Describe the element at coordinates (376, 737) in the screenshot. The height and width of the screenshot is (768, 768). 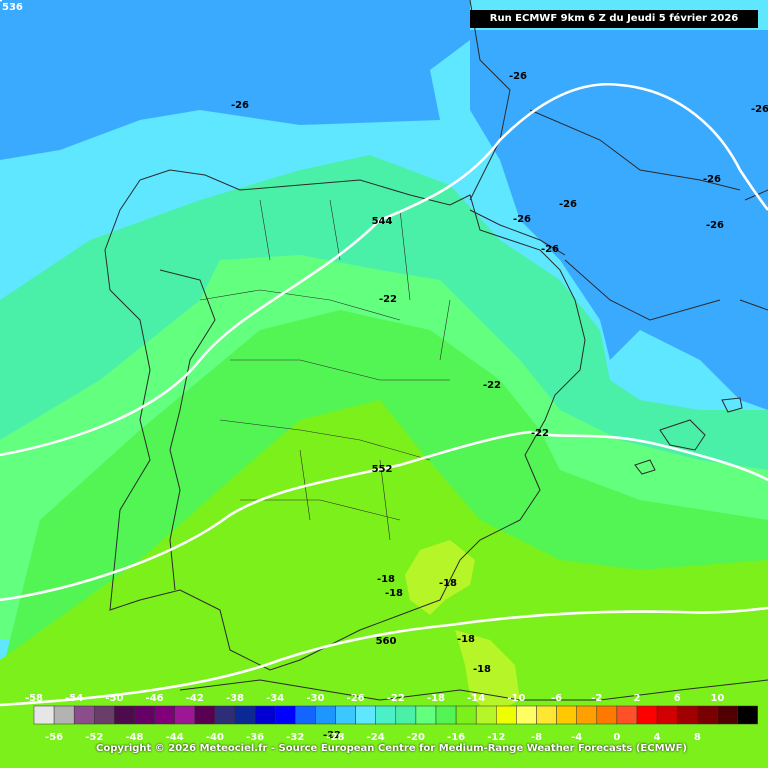
I see `legend-bottom-label: -24` at that location.